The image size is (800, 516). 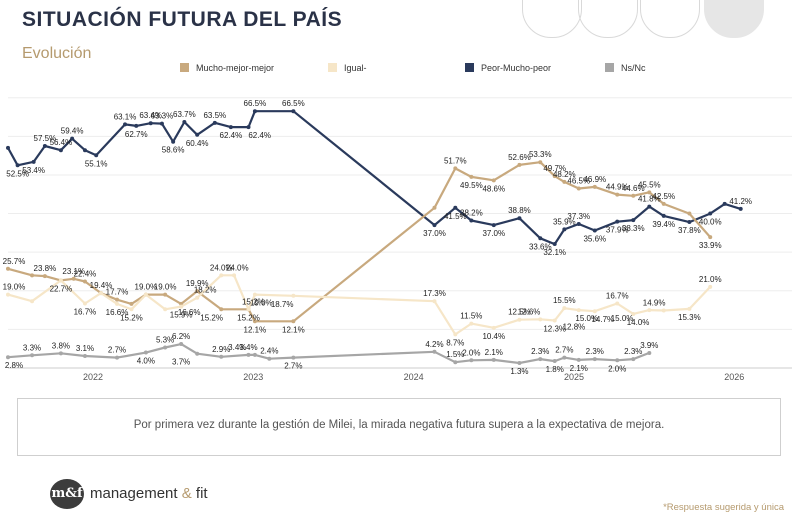 I want to click on data-label: 16.6%, so click(x=117, y=312).